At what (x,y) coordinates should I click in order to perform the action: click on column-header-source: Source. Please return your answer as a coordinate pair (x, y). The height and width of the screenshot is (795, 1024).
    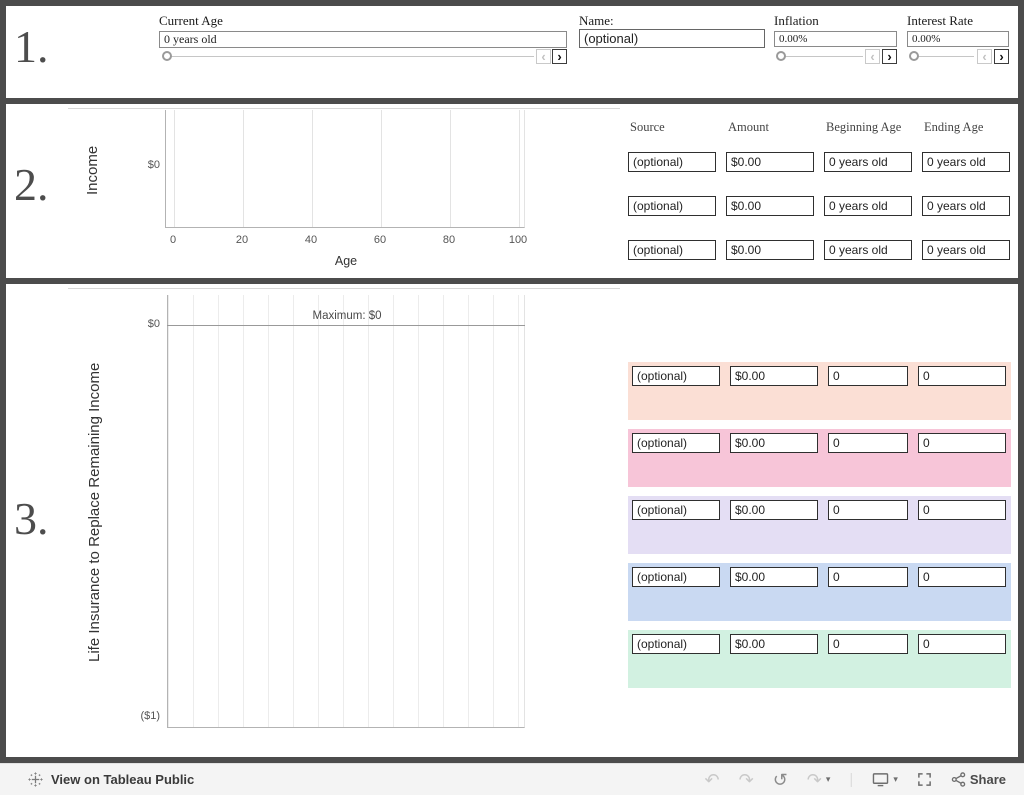
    Looking at the image, I should click on (647, 127).